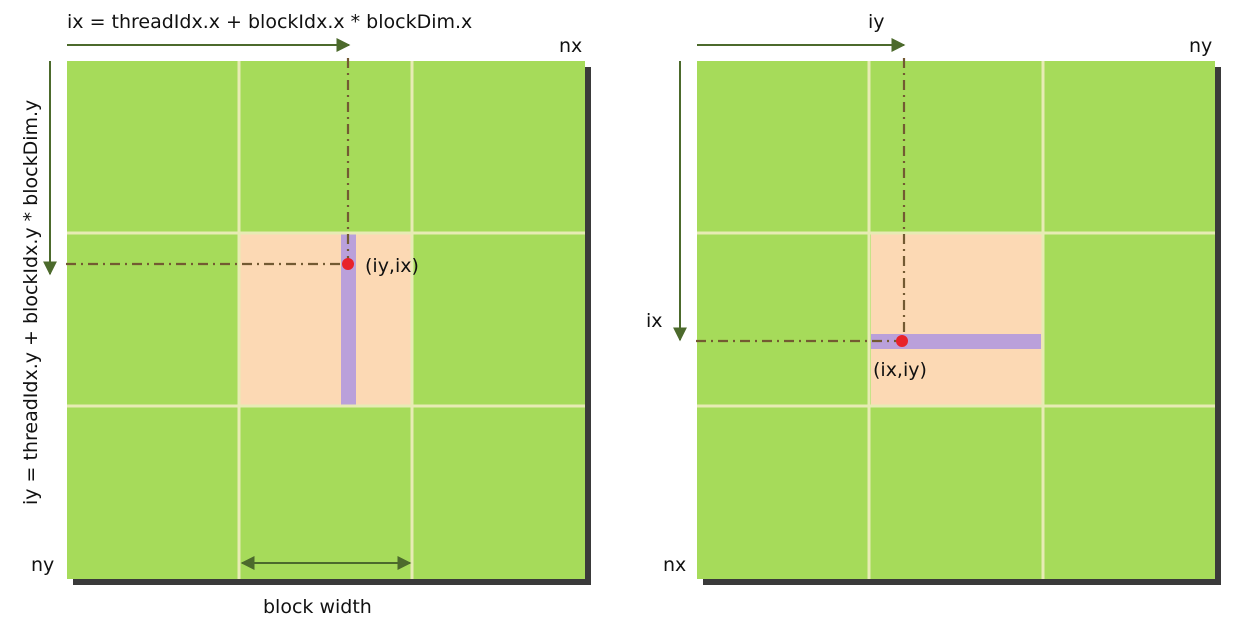 Image resolution: width=1234 pixels, height=622 pixels. What do you see at coordinates (208, 162) in the screenshot?
I see `left-guide-lines` at bounding box center [208, 162].